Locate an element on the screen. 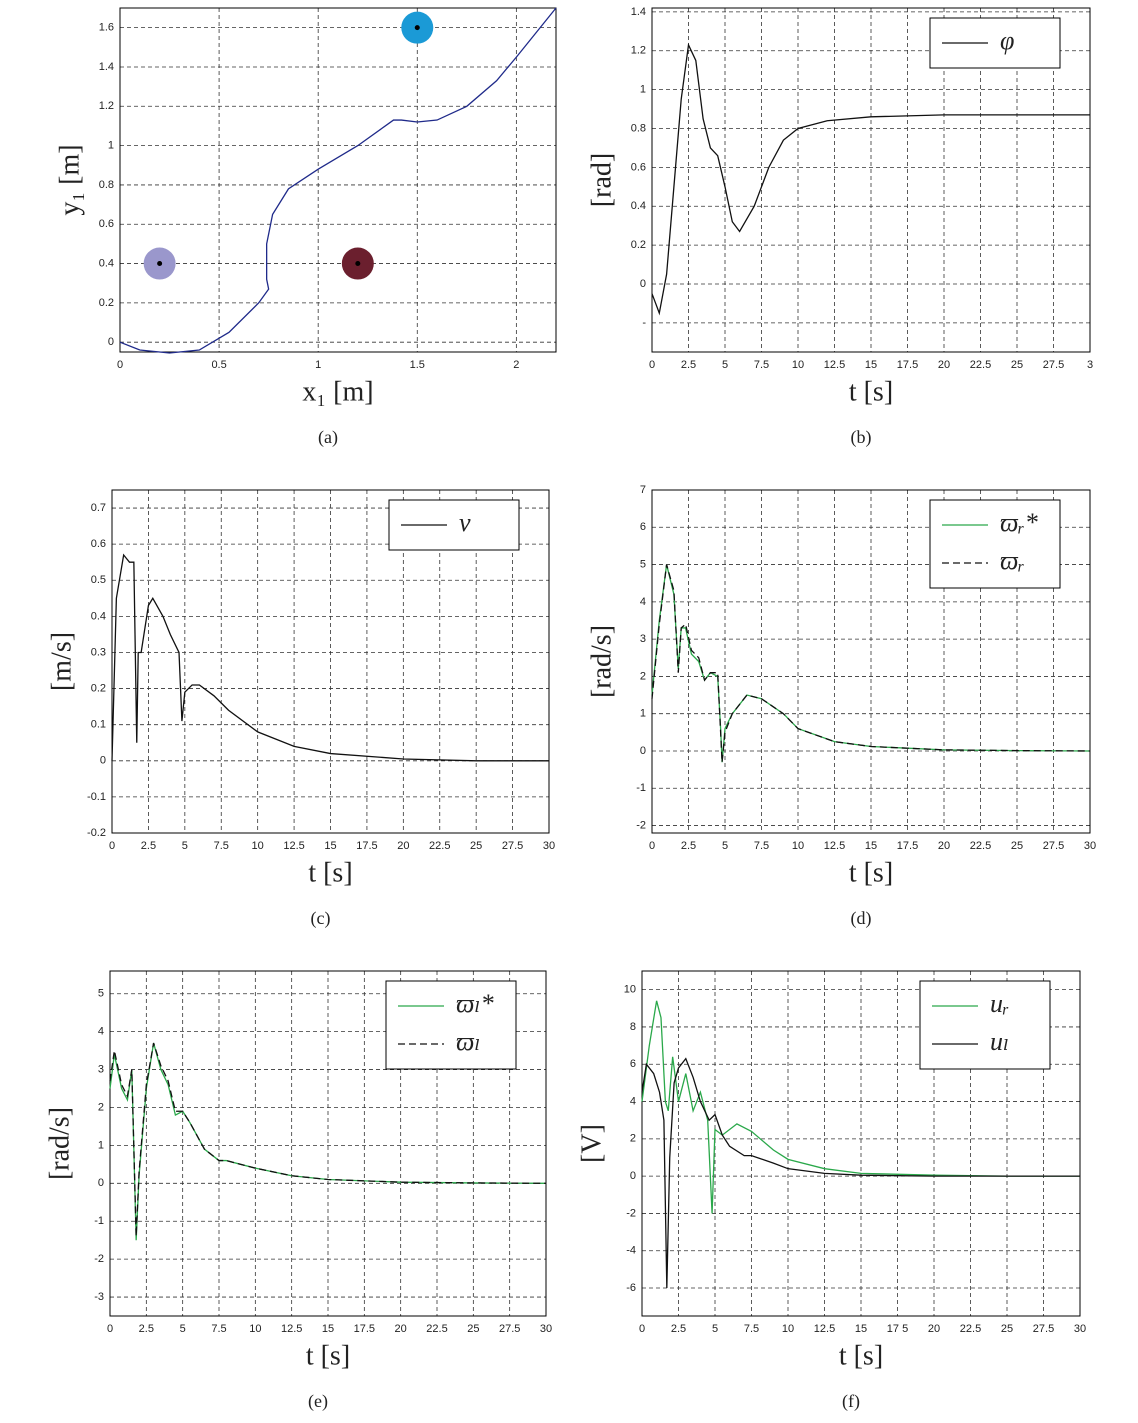 The image size is (1138, 1423). legend-label: uᵣ is located at coordinates (999, 1003).